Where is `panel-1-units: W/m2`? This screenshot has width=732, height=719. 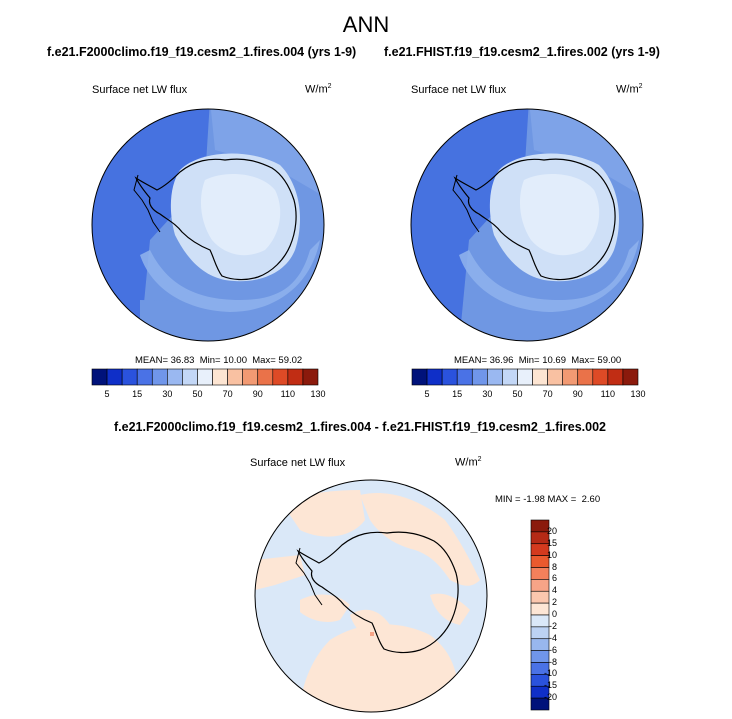 panel-1-units: W/m2 is located at coordinates (318, 89).